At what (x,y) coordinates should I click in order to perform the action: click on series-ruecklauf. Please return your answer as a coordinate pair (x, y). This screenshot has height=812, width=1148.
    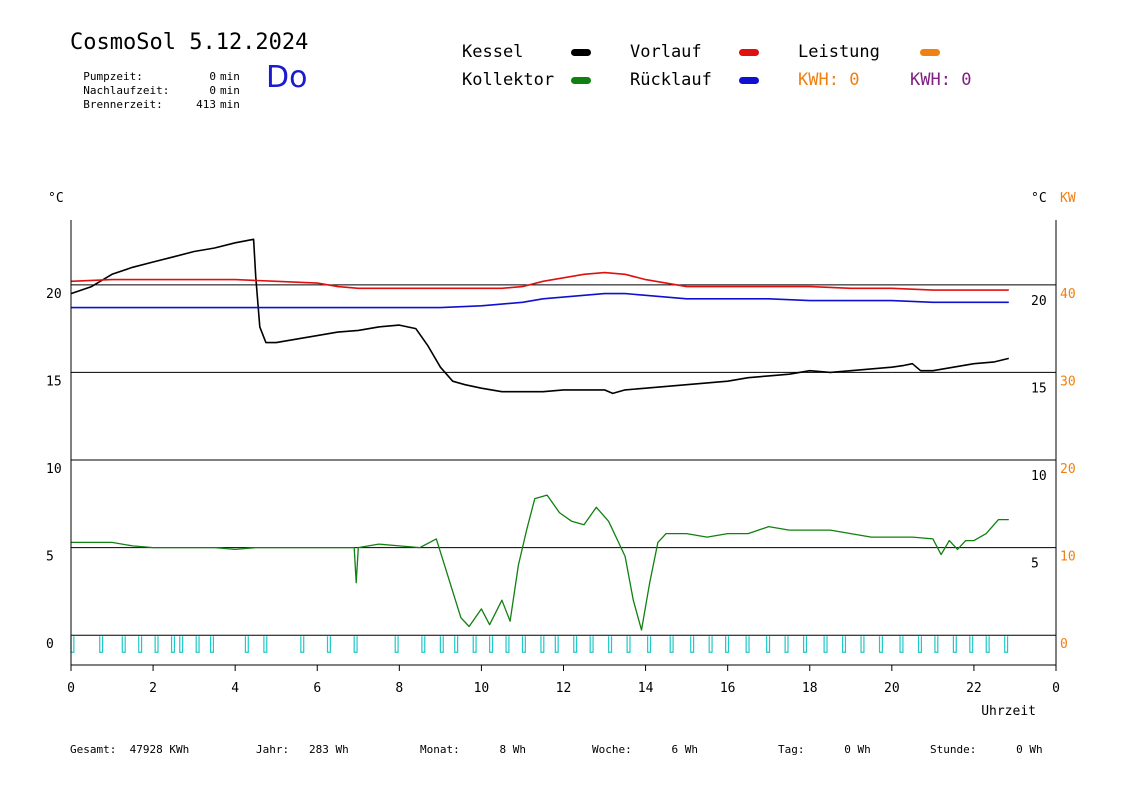
    Looking at the image, I should click on (540, 300).